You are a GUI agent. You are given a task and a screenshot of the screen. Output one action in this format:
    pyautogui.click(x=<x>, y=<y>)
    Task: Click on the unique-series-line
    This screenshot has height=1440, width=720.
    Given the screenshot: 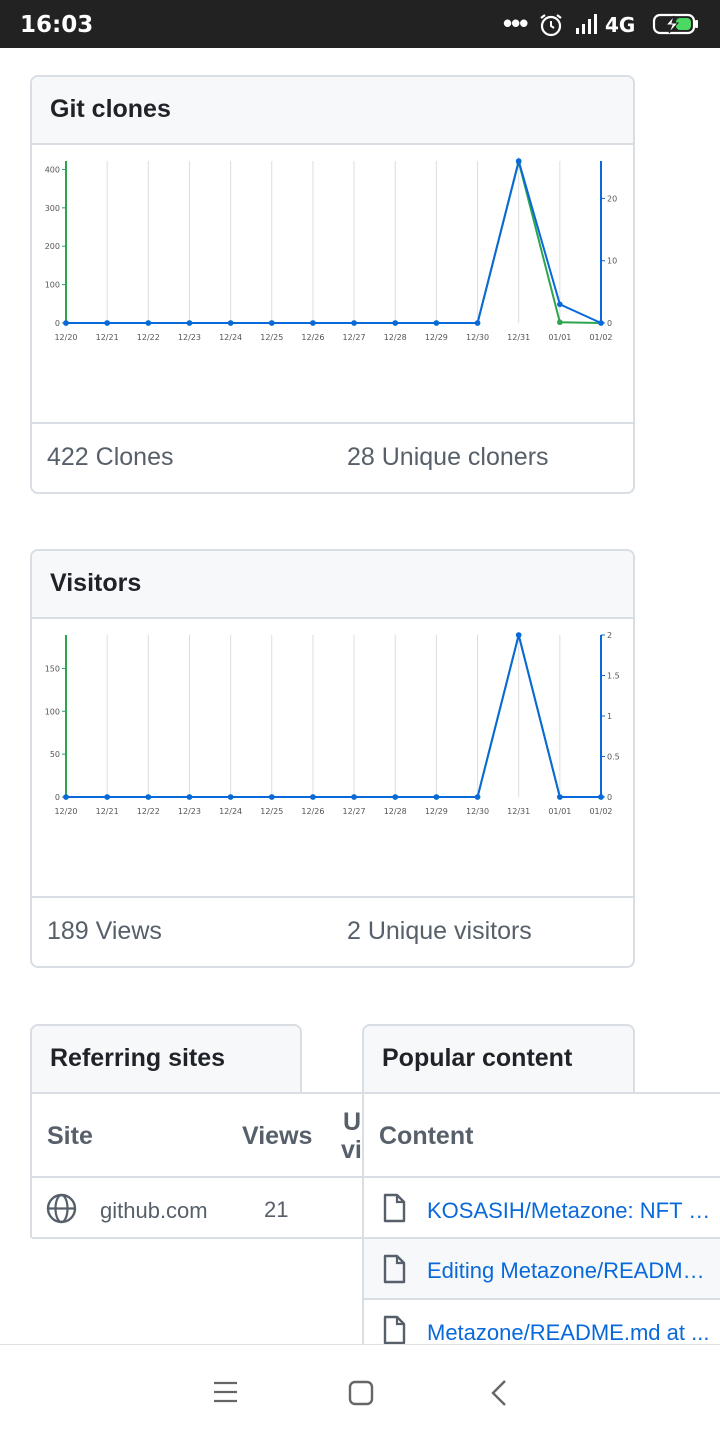 What is the action you would take?
    pyautogui.click(x=333, y=716)
    